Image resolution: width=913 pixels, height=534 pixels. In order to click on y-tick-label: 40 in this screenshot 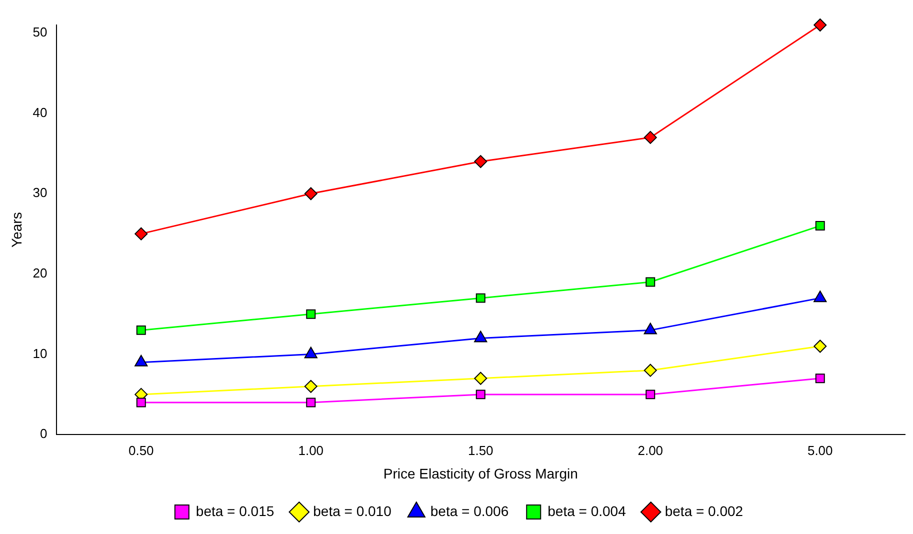, I will do `click(40, 112)`.